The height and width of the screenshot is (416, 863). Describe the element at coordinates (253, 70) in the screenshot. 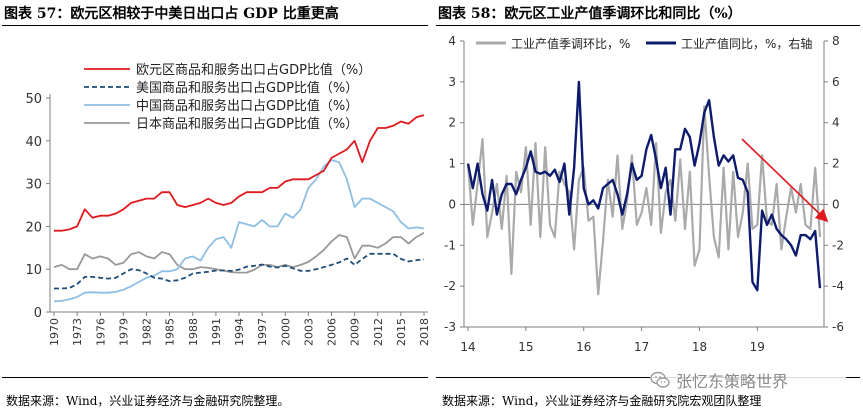

I see `left-legend-label-1: 欧元区商品和服务出口占GDP比值（%）` at that location.